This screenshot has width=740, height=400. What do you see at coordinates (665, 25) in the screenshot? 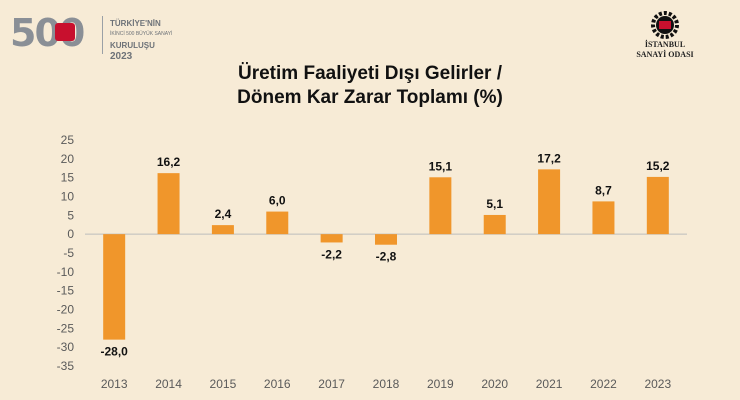
I see `gear-emblem-icon` at bounding box center [665, 25].